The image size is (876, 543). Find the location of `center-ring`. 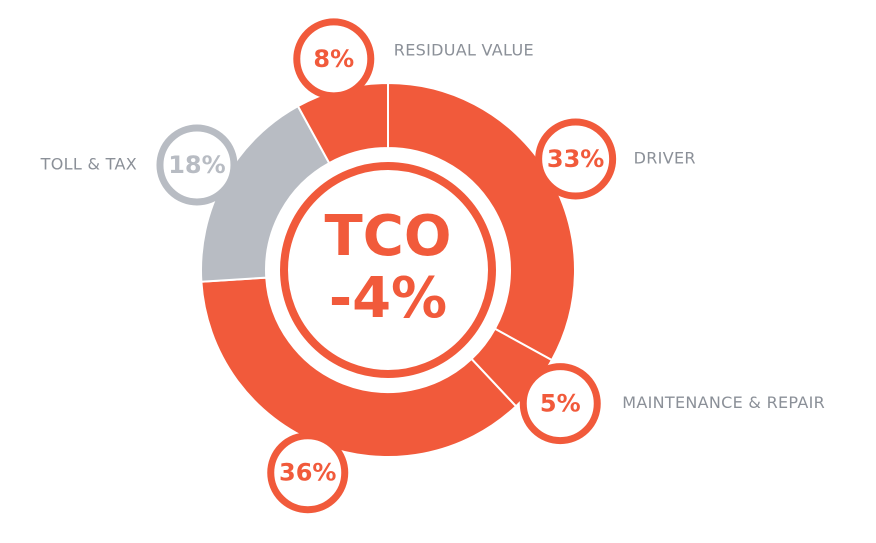

center-ring is located at coordinates (388, 270).